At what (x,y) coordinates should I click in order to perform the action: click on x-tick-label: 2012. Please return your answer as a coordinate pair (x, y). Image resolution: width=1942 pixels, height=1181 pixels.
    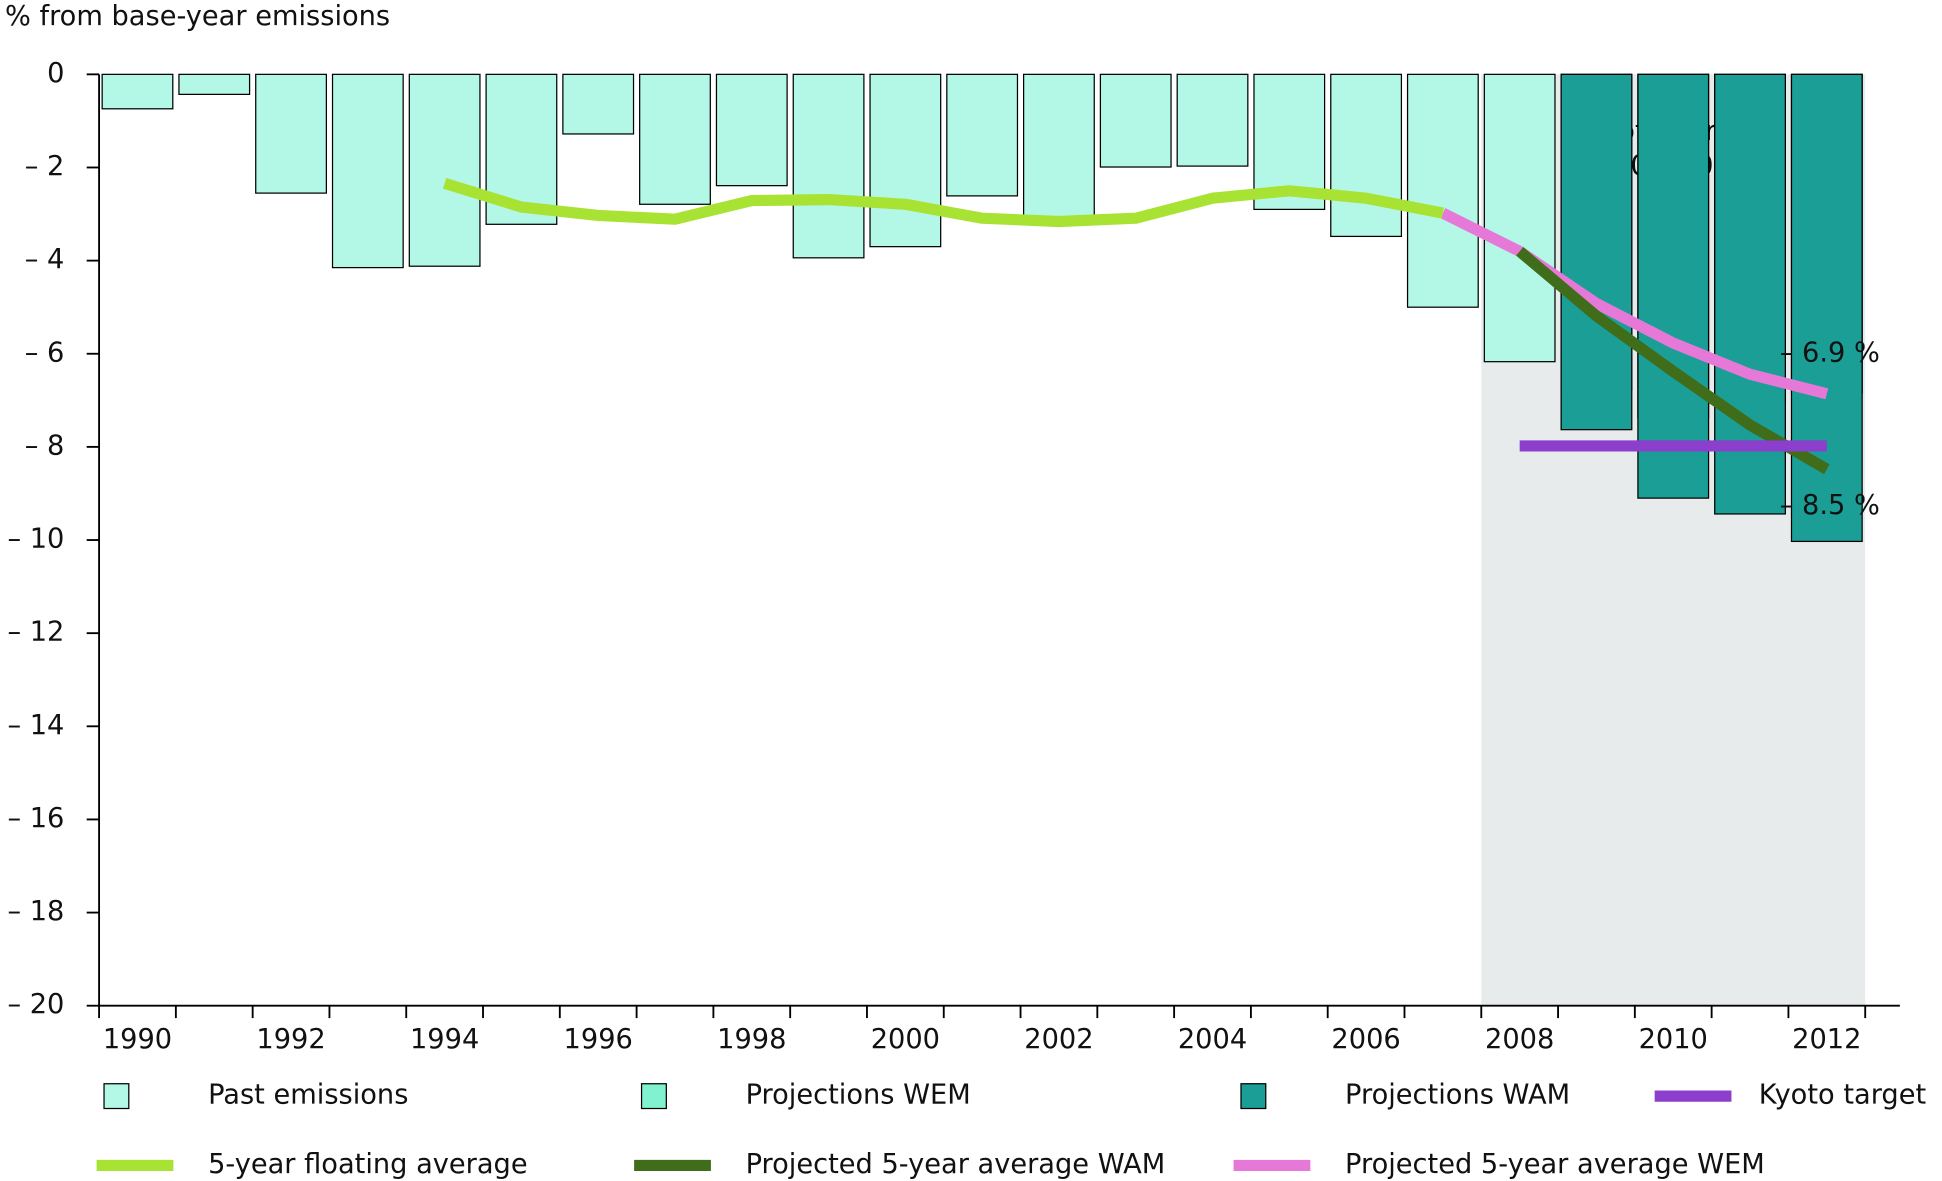
    Looking at the image, I should click on (1826, 1039).